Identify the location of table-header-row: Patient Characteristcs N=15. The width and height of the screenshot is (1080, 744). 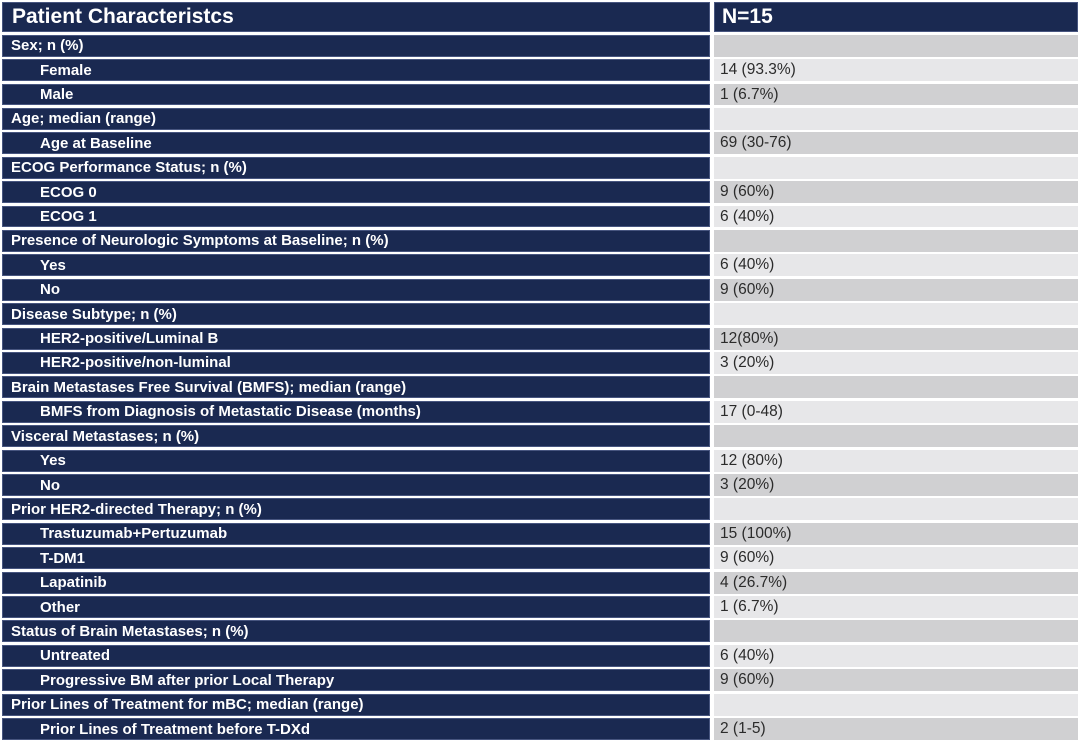
(540, 17).